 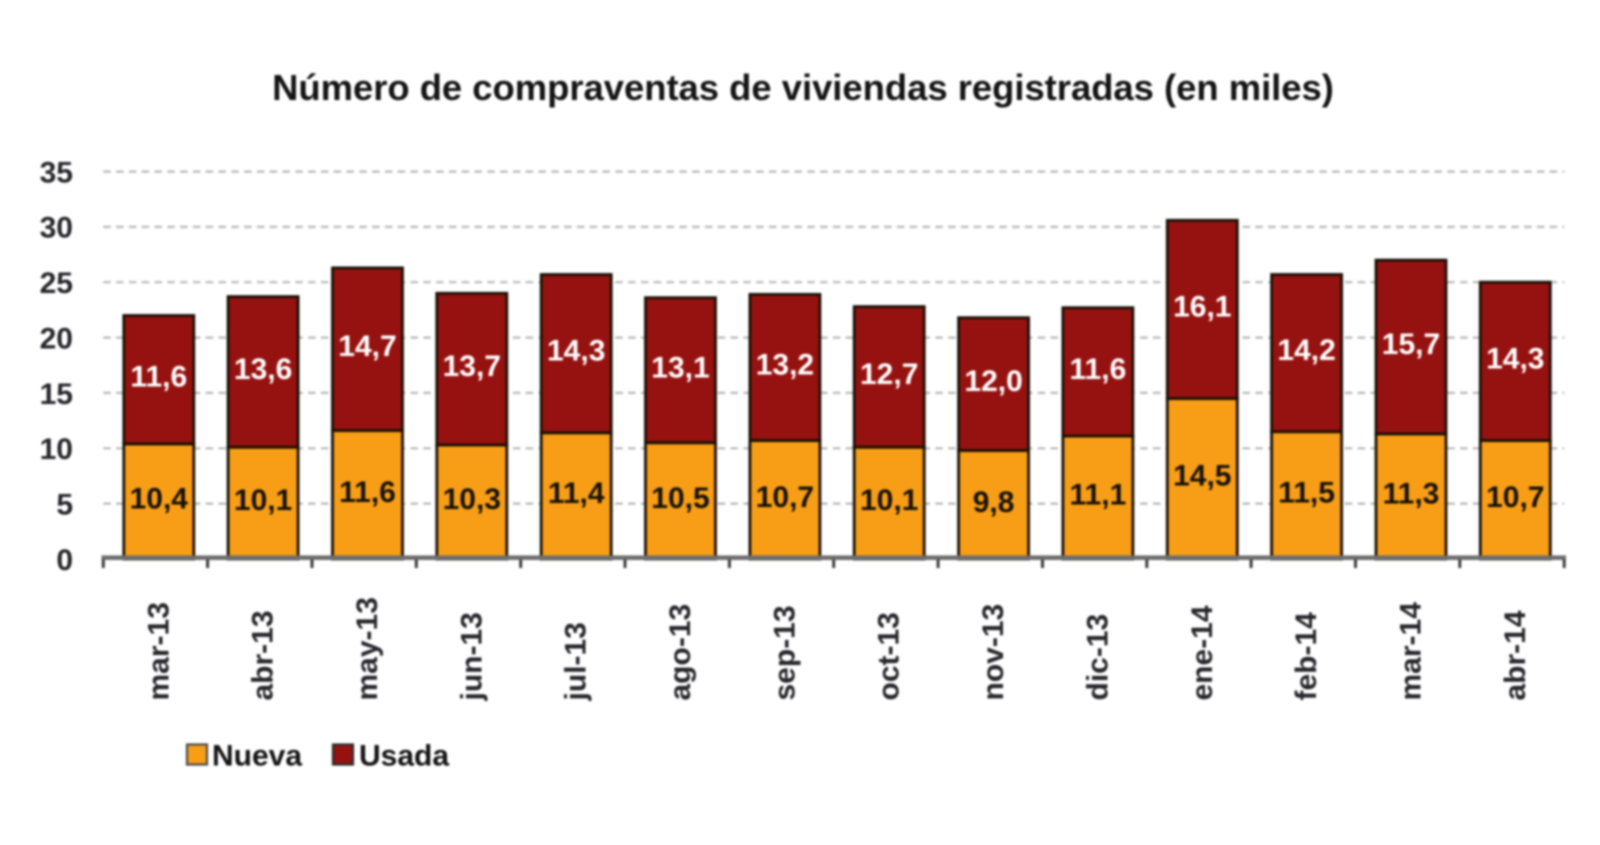 I want to click on svg-text: feb-14, so click(x=1306, y=656).